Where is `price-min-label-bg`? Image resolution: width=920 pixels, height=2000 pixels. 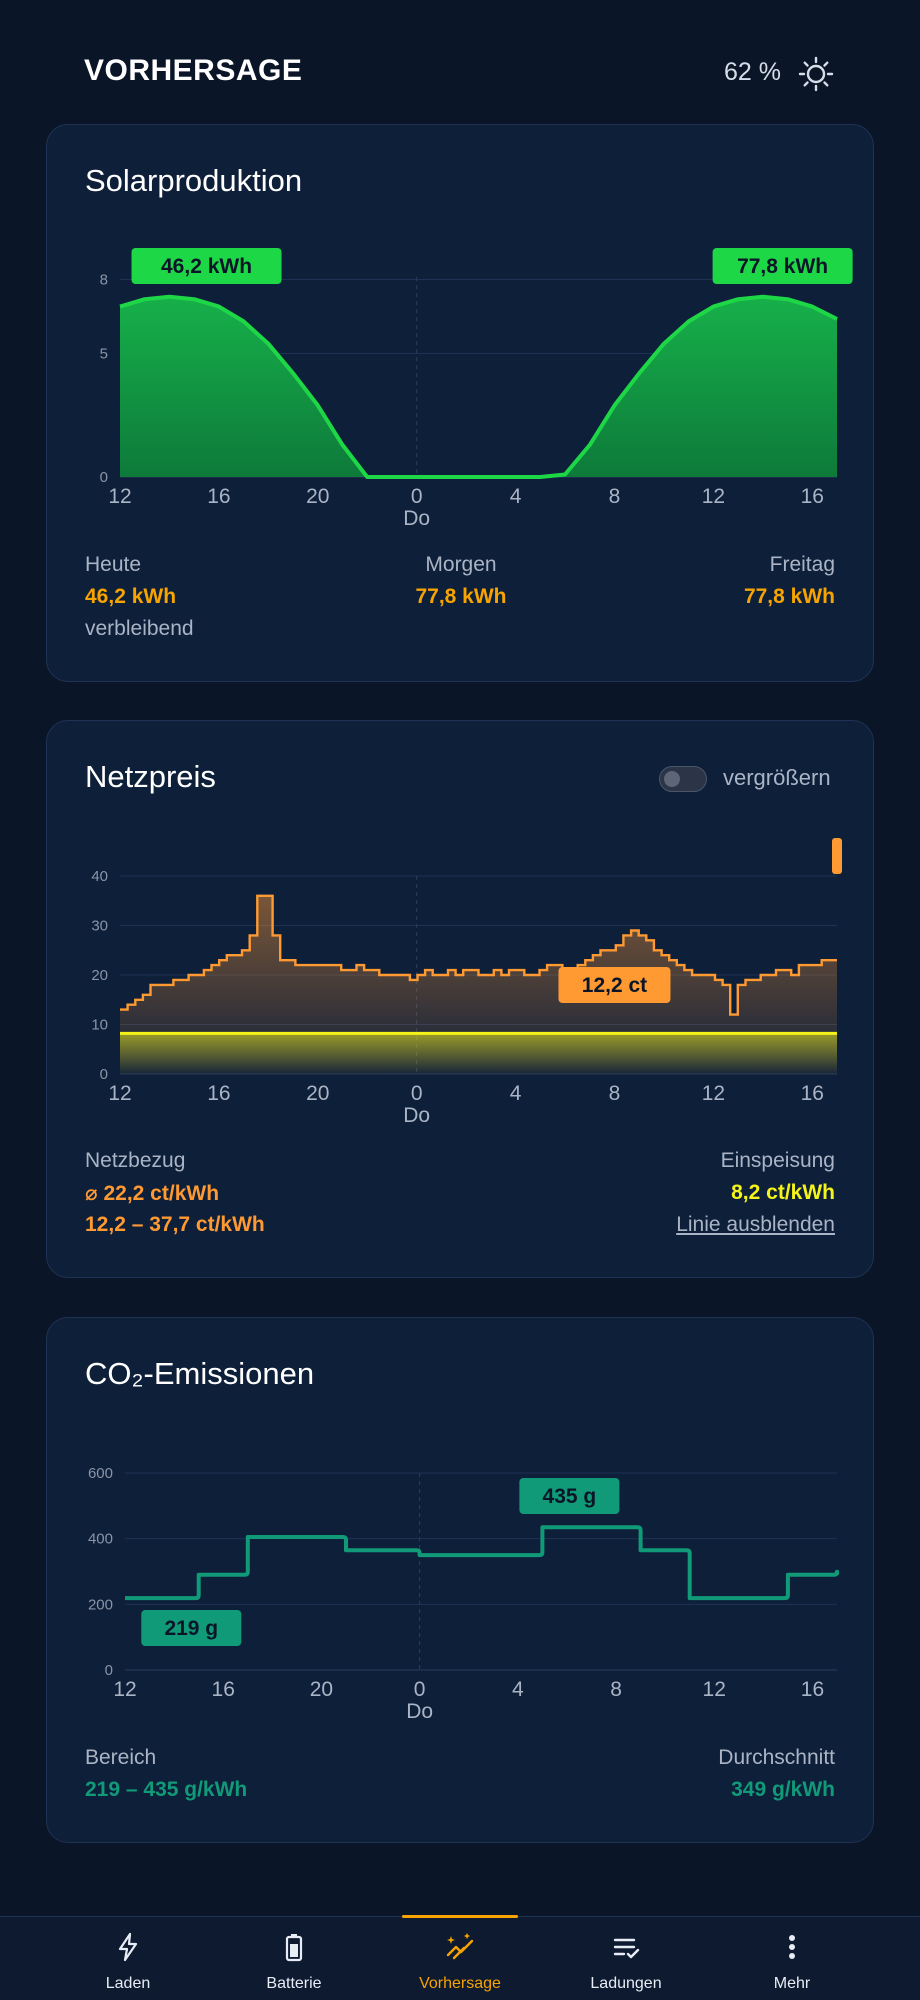 price-min-label-bg is located at coordinates (614, 985).